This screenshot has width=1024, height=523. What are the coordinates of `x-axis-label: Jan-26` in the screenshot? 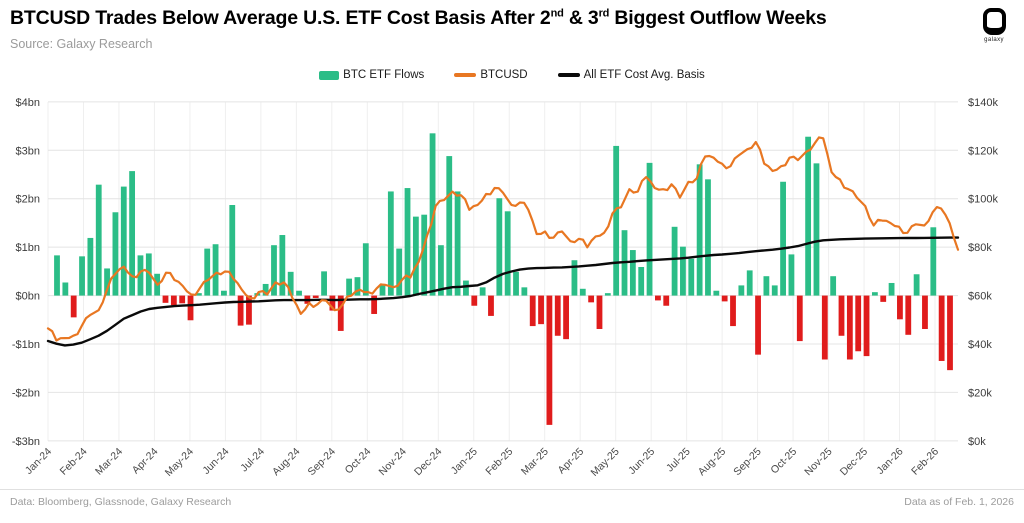 It's located at (889, 461).